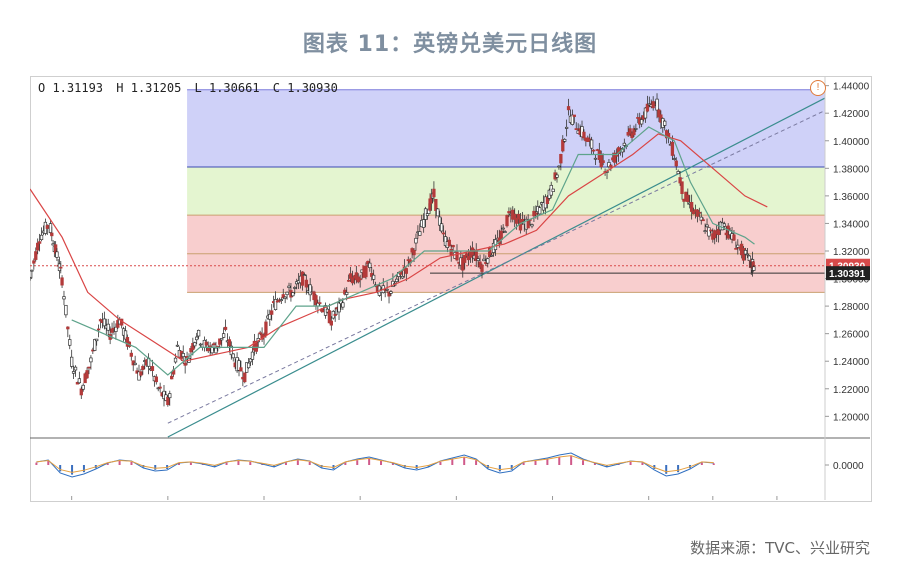 The image size is (900, 572). What do you see at coordinates (851, 307) in the screenshot?
I see `y-tick-label: 1.28000` at bounding box center [851, 307].